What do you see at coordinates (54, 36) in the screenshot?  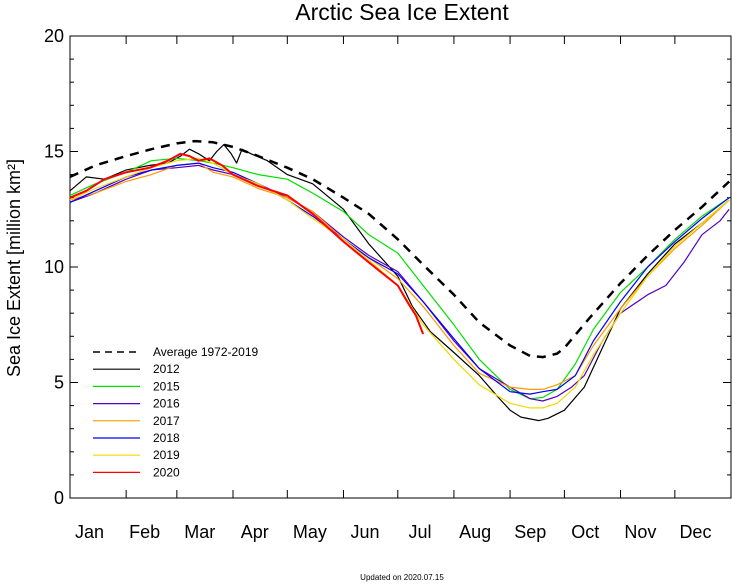 I see `y-tick-label: 20` at bounding box center [54, 36].